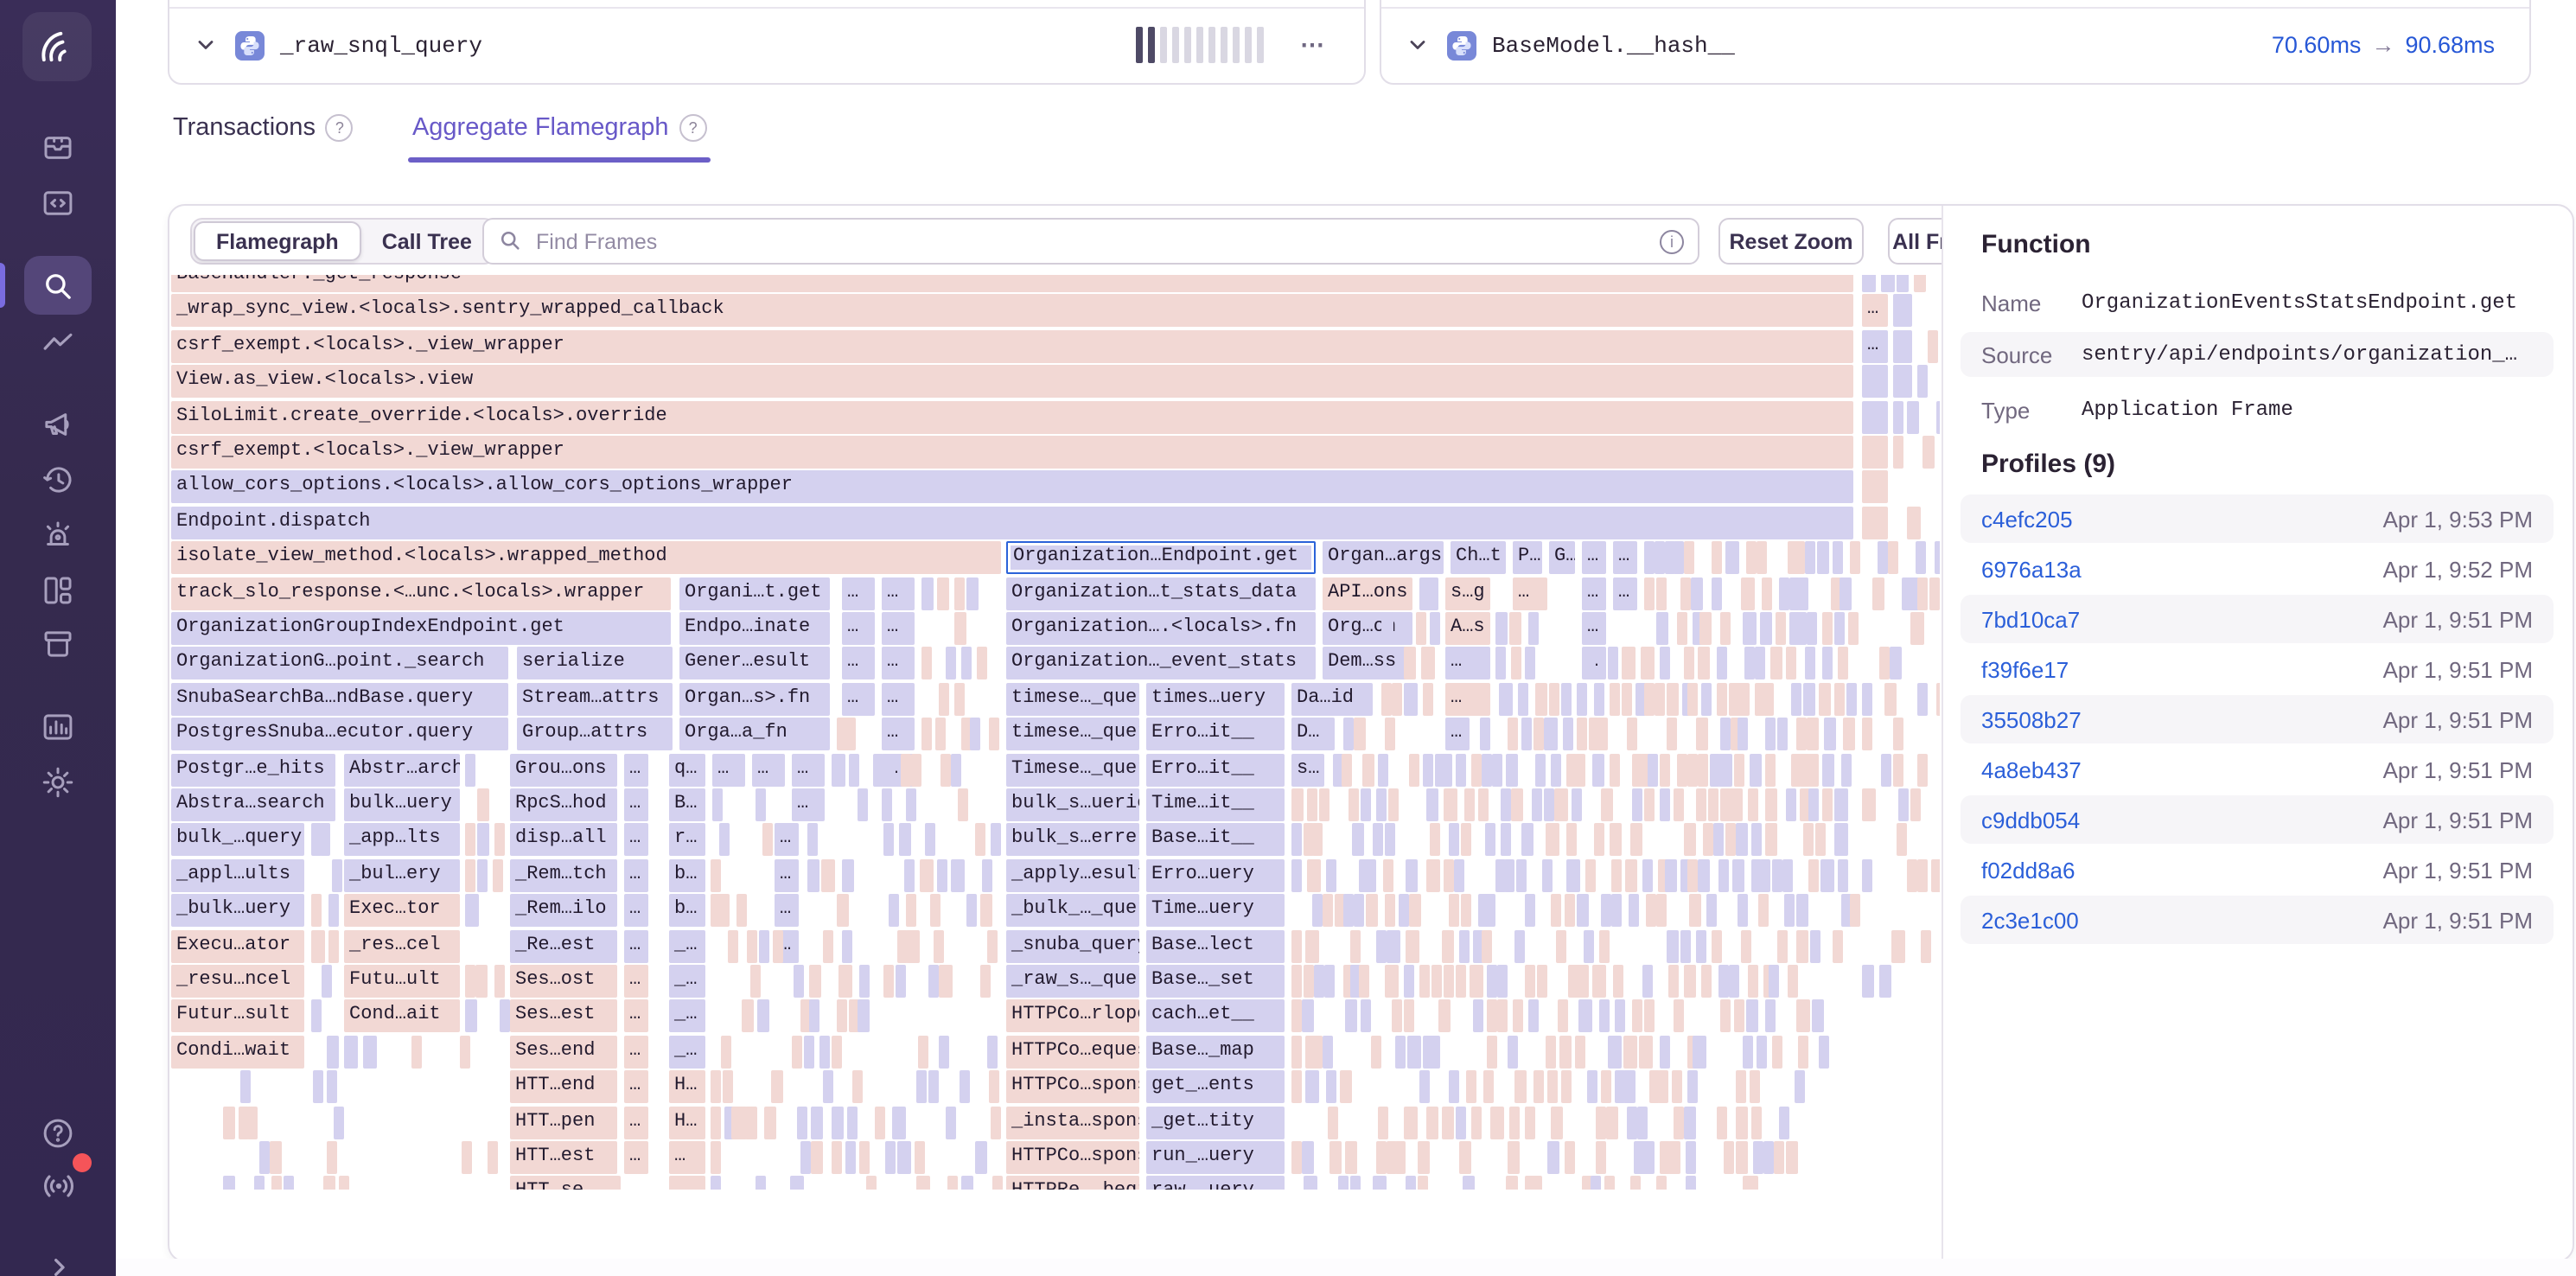  I want to click on profile-link: f02dd8a6, so click(2028, 870).